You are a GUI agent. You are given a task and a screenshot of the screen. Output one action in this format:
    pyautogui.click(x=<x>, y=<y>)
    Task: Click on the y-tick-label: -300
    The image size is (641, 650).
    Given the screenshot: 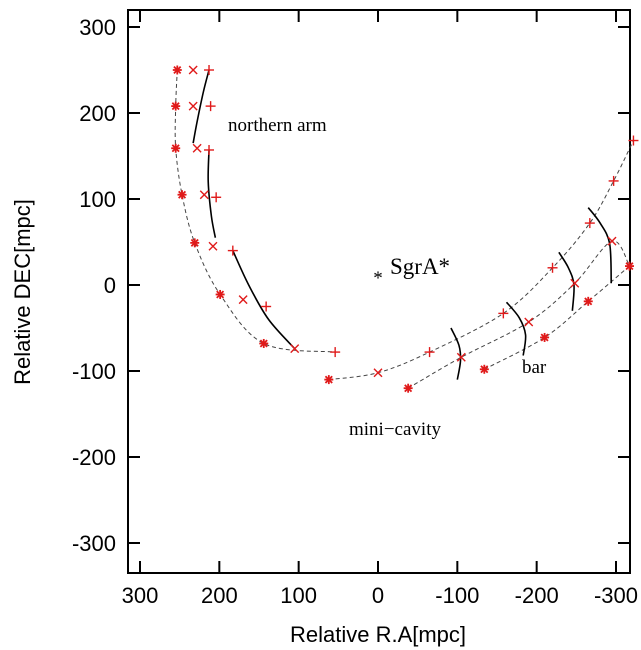 What is the action you would take?
    pyautogui.click(x=94, y=543)
    